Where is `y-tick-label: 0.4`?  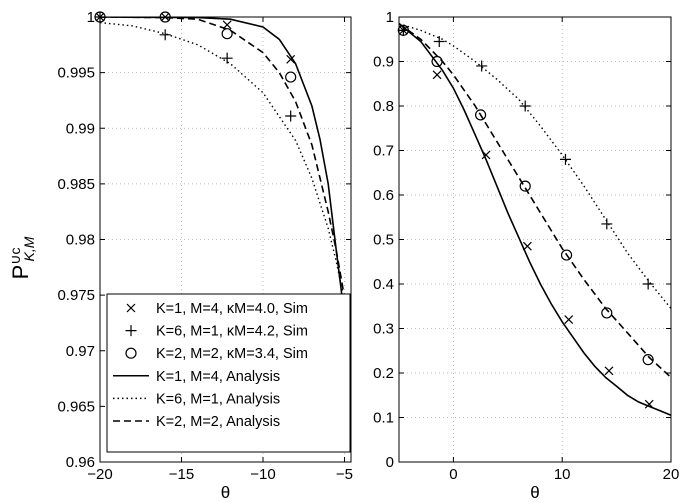 y-tick-label: 0.4 is located at coordinates (383, 284).